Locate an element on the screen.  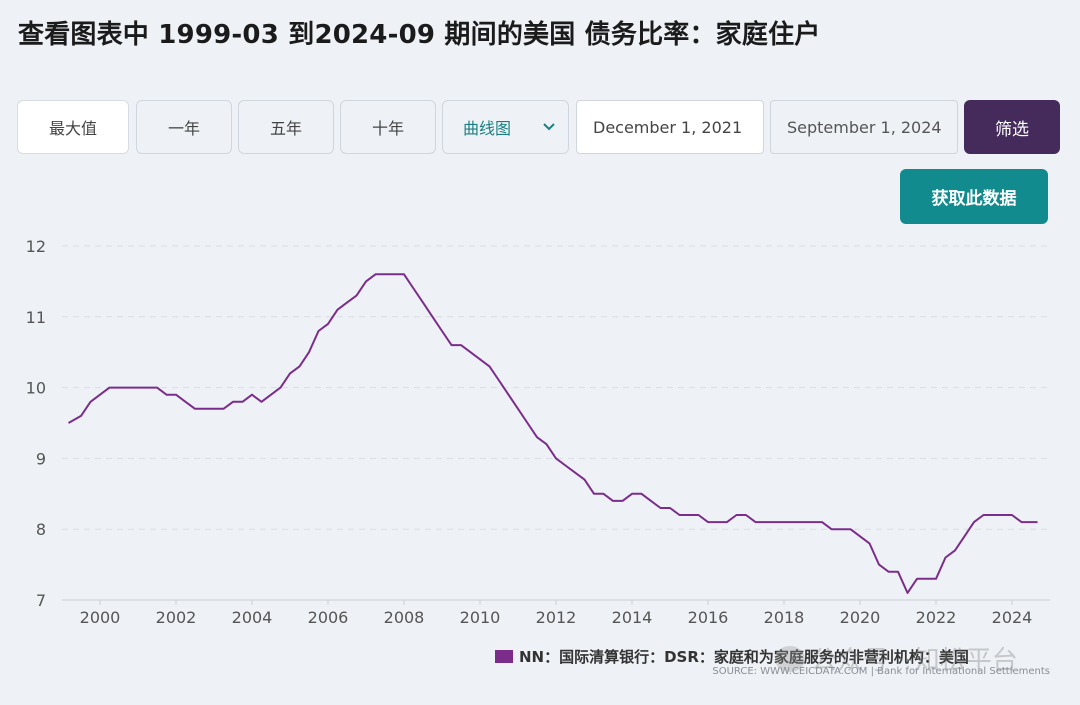
y-tick-label: 11 is located at coordinates (36, 317).